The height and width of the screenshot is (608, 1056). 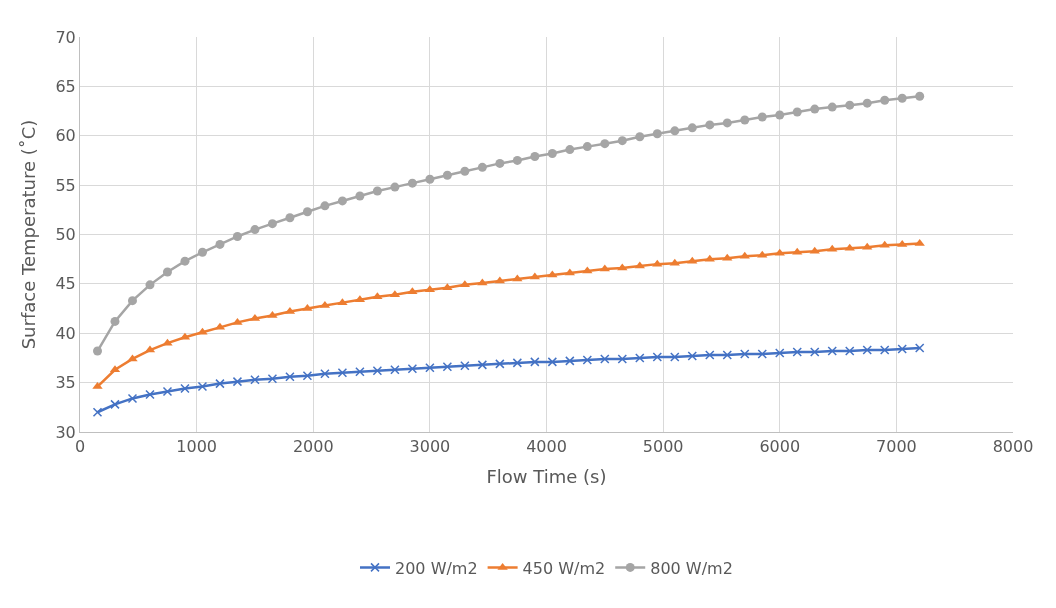 I want to click on x-axis-title: Flow Time (s), so click(x=546, y=477).